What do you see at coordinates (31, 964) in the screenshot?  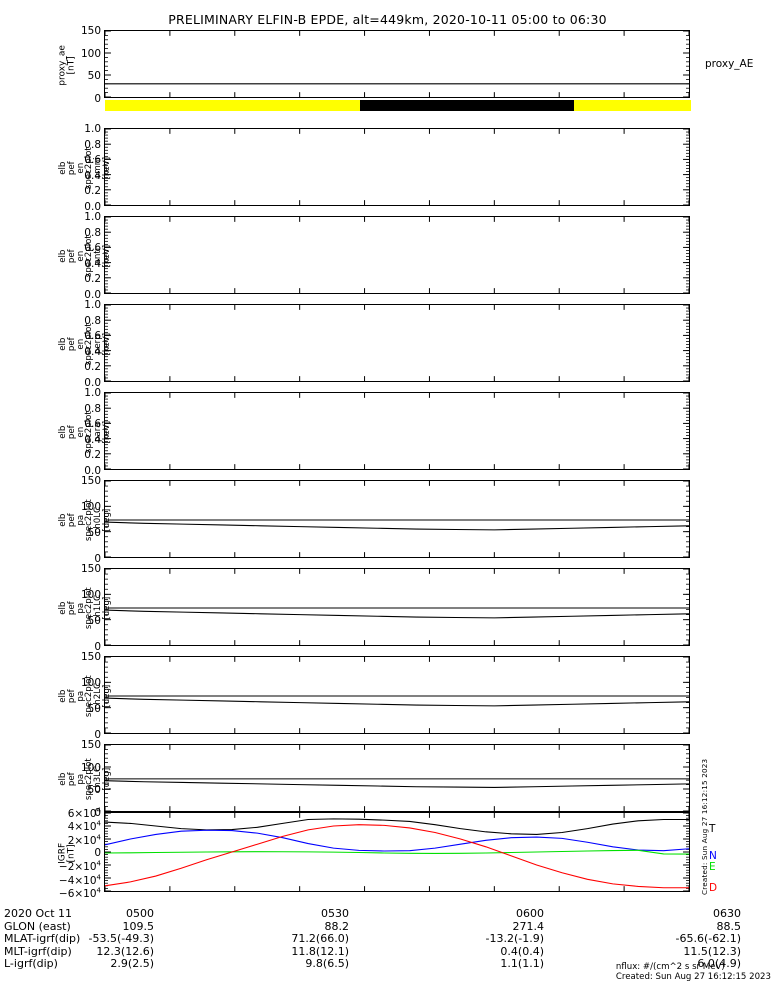 I see `annotation-label: L-igrf(dip)` at bounding box center [31, 964].